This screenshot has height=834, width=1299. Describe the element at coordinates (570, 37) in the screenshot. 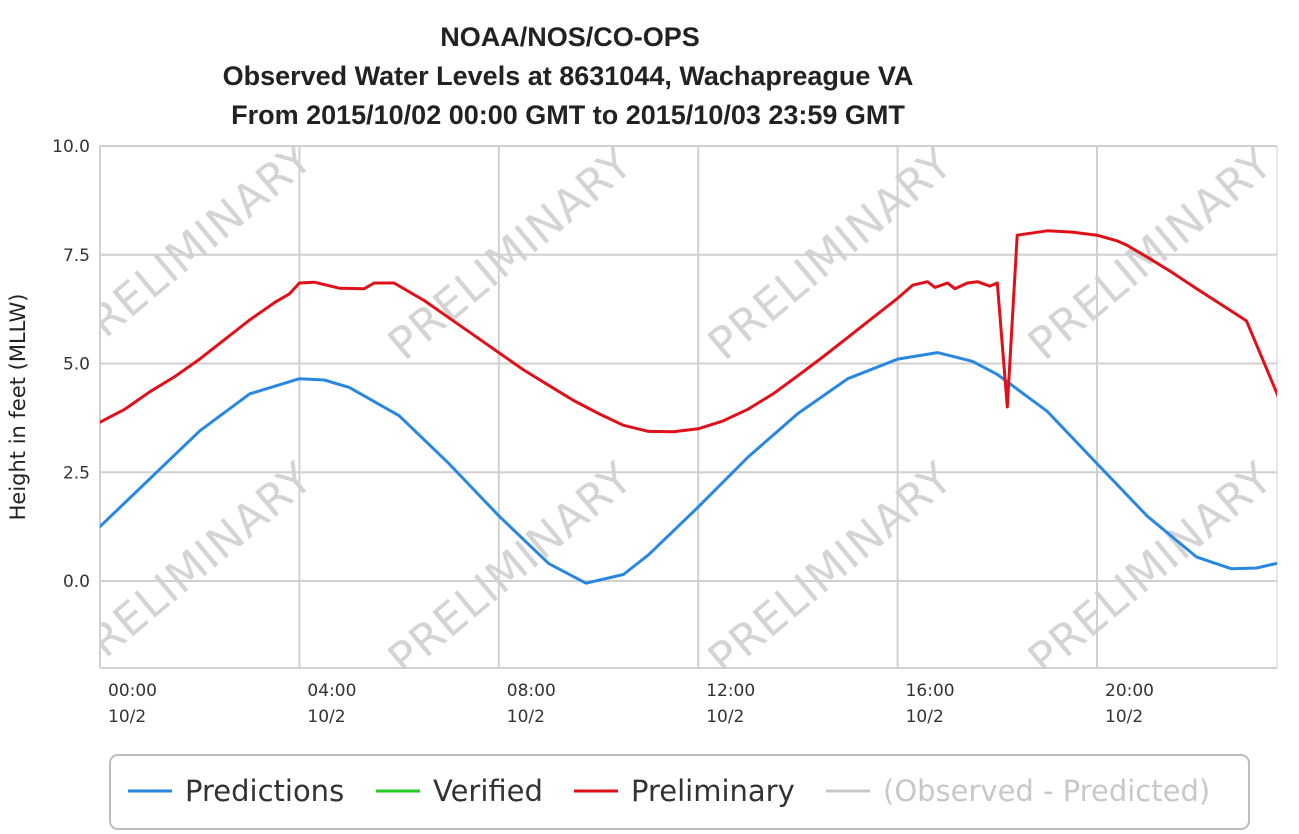

I see `chart-title: NOAA/NOS/CO-OPS` at that location.